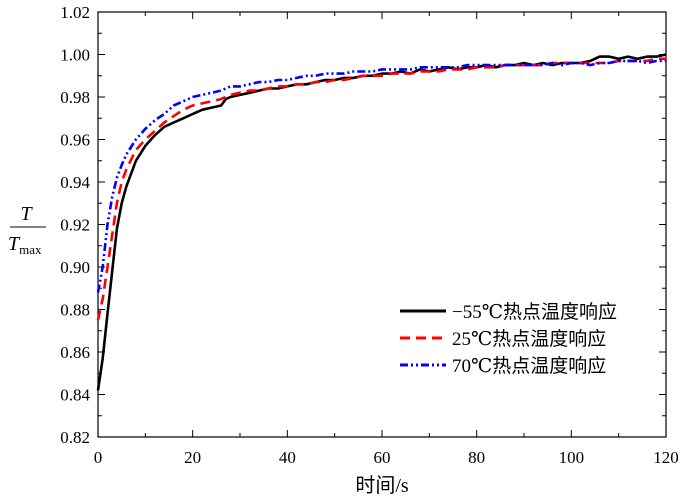 Image resolution: width=690 pixels, height=500 pixels. I want to click on x-tick-label: 60, so click(382, 457).